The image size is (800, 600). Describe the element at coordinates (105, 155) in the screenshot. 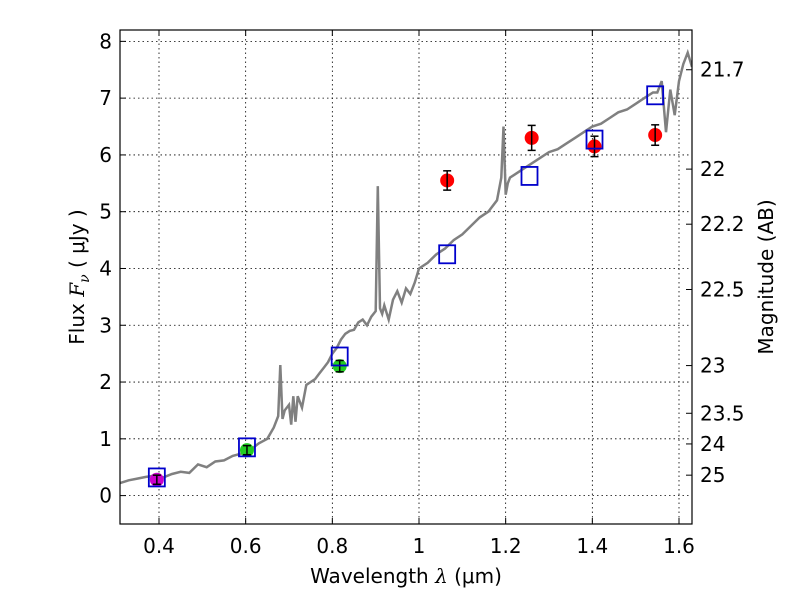

I see `y-tick-label: 6` at that location.